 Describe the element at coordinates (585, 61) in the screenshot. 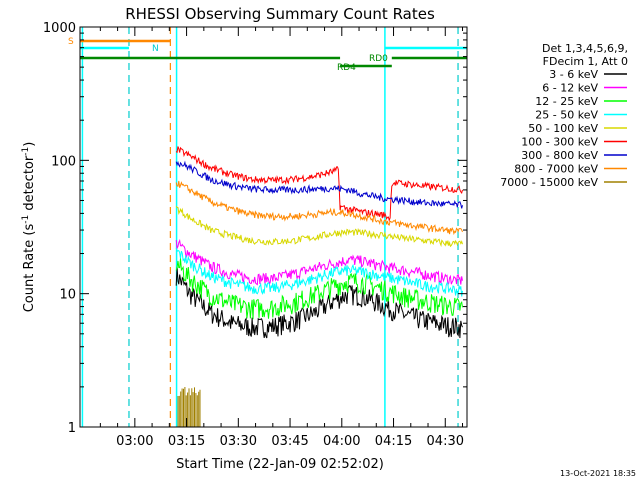

I see `legend-header-2: FDecim 1, Att 0` at that location.